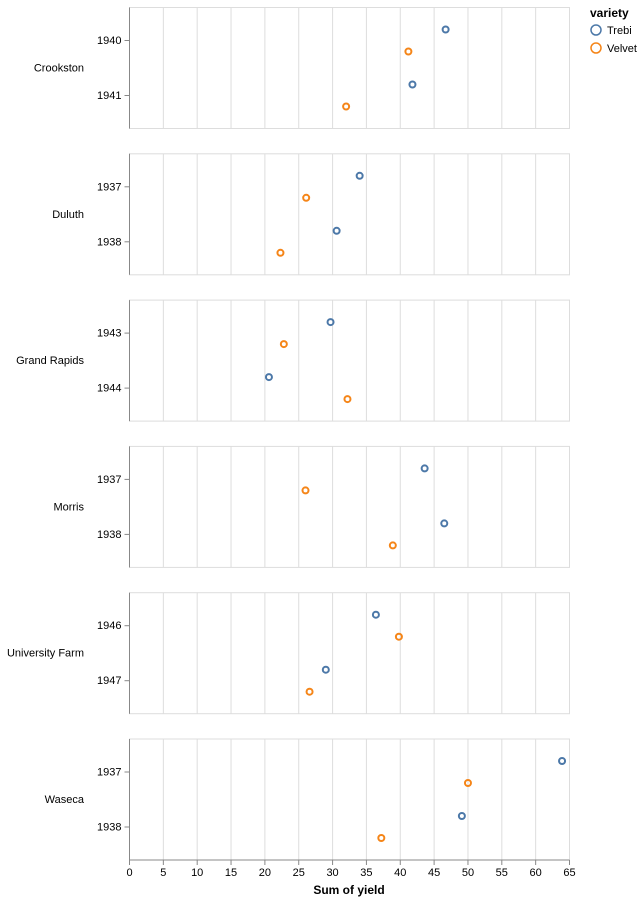  What do you see at coordinates (348, 890) in the screenshot?
I see `x-axis-title: Sum of yield` at bounding box center [348, 890].